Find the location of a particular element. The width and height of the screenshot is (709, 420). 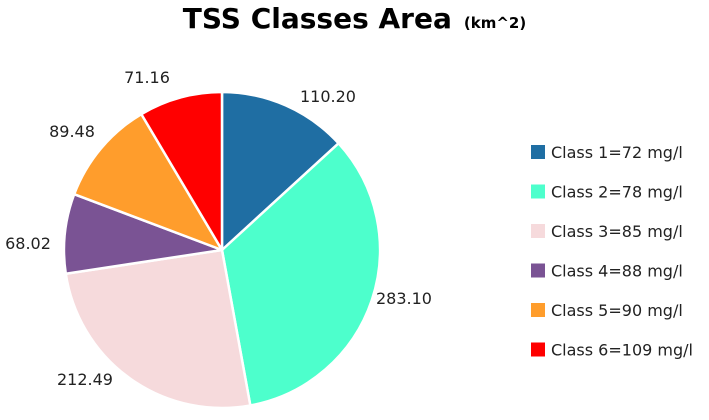

legend-item-class-1: Class 1=72 mg/l is located at coordinates (607, 152).